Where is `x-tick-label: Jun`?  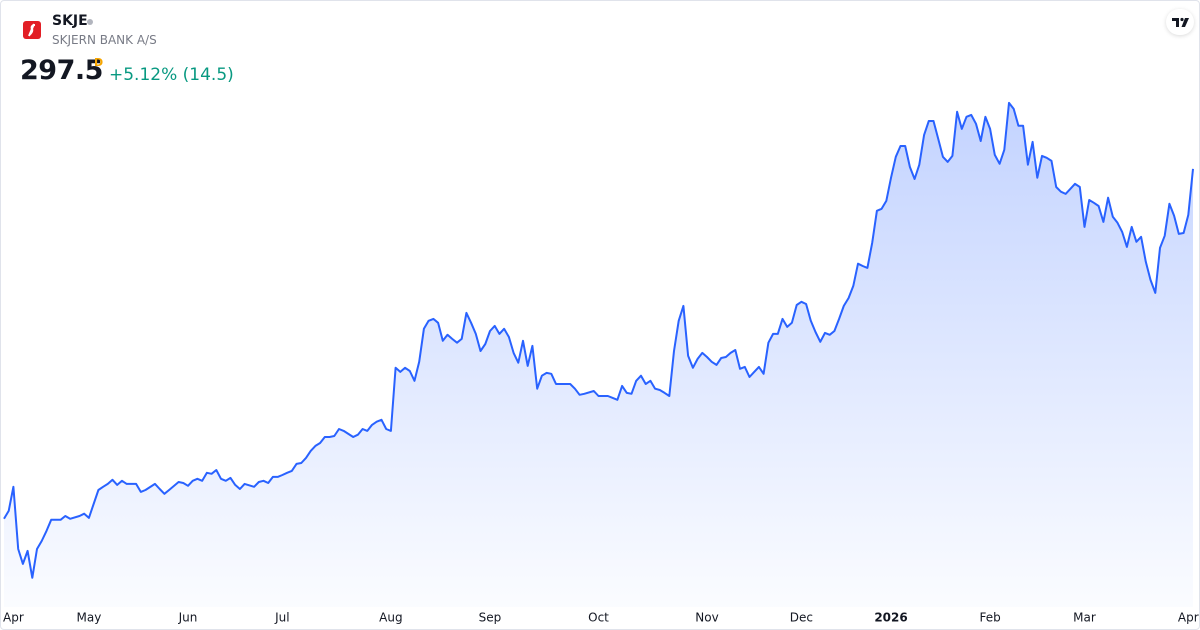
x-tick-label: Jun is located at coordinates (188, 618).